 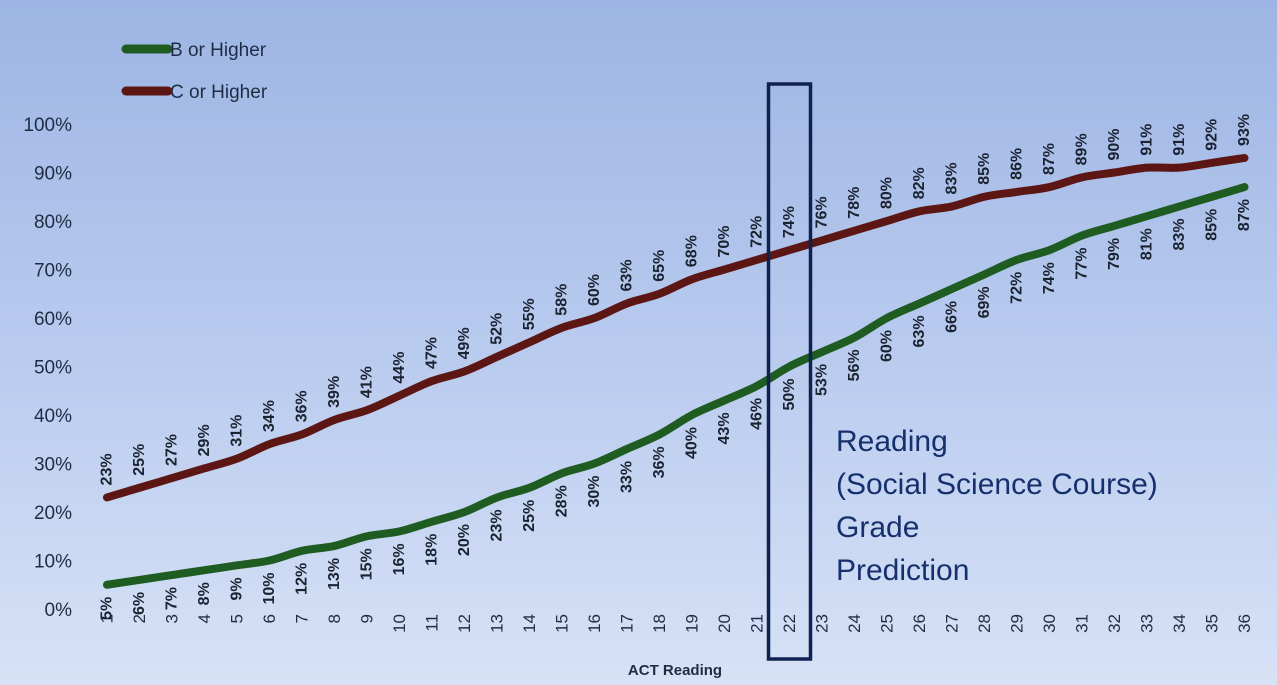 I want to click on b-or-higher-data-label: 50%, so click(x=789, y=395).